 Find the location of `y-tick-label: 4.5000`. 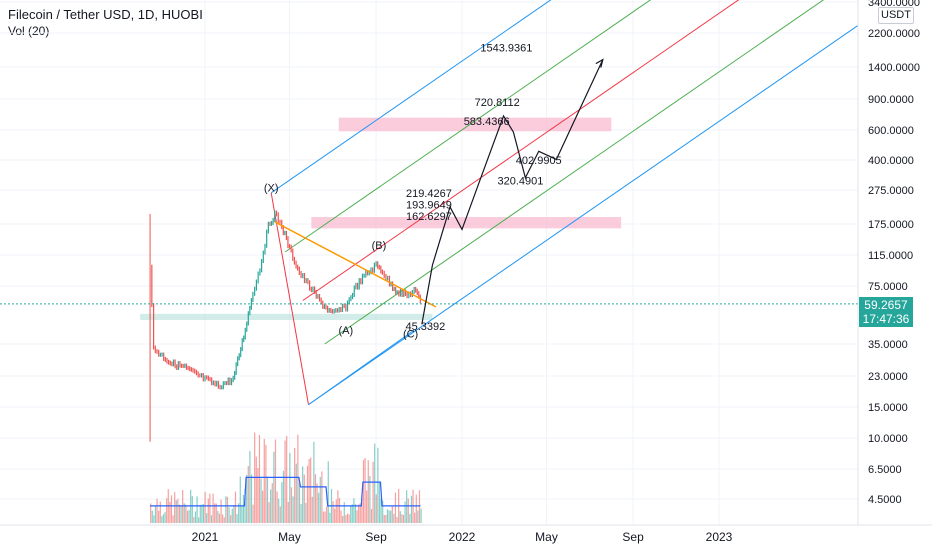

y-tick-label: 4.5000 is located at coordinates (885, 500).